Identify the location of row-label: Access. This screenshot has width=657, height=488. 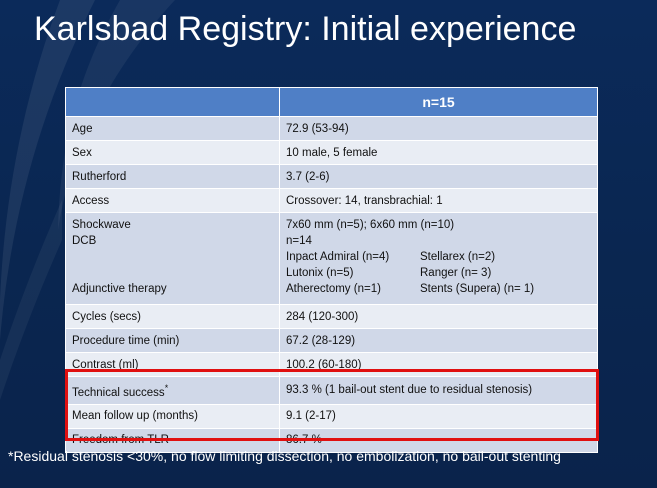
(172, 200).